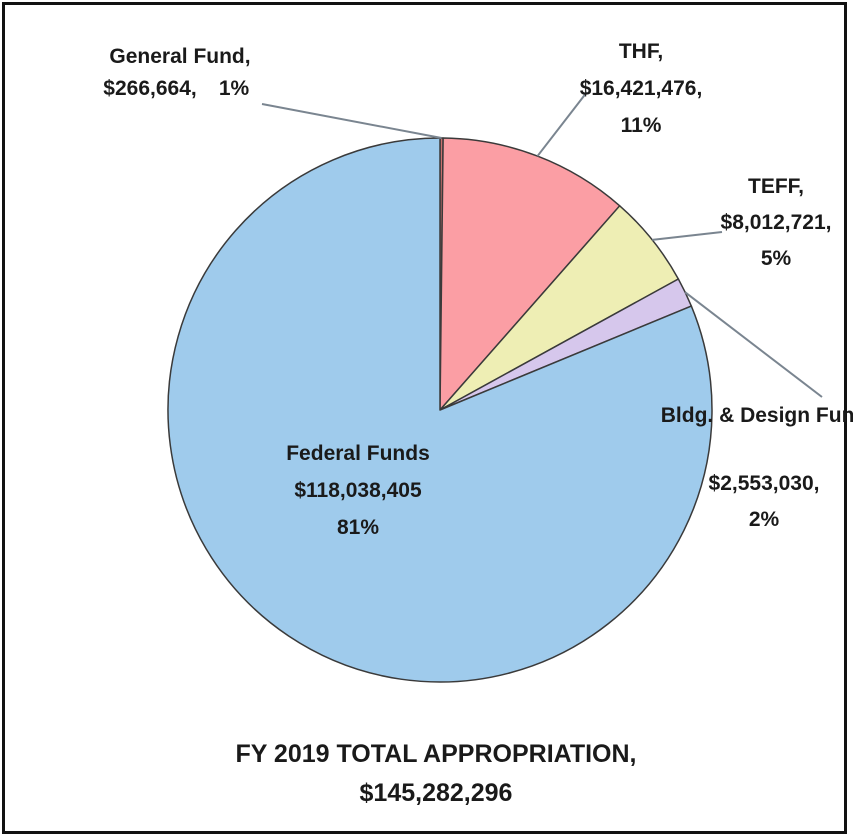 The width and height of the screenshot is (853, 840). What do you see at coordinates (776, 186) in the screenshot?
I see `teff-name: TEFF,` at bounding box center [776, 186].